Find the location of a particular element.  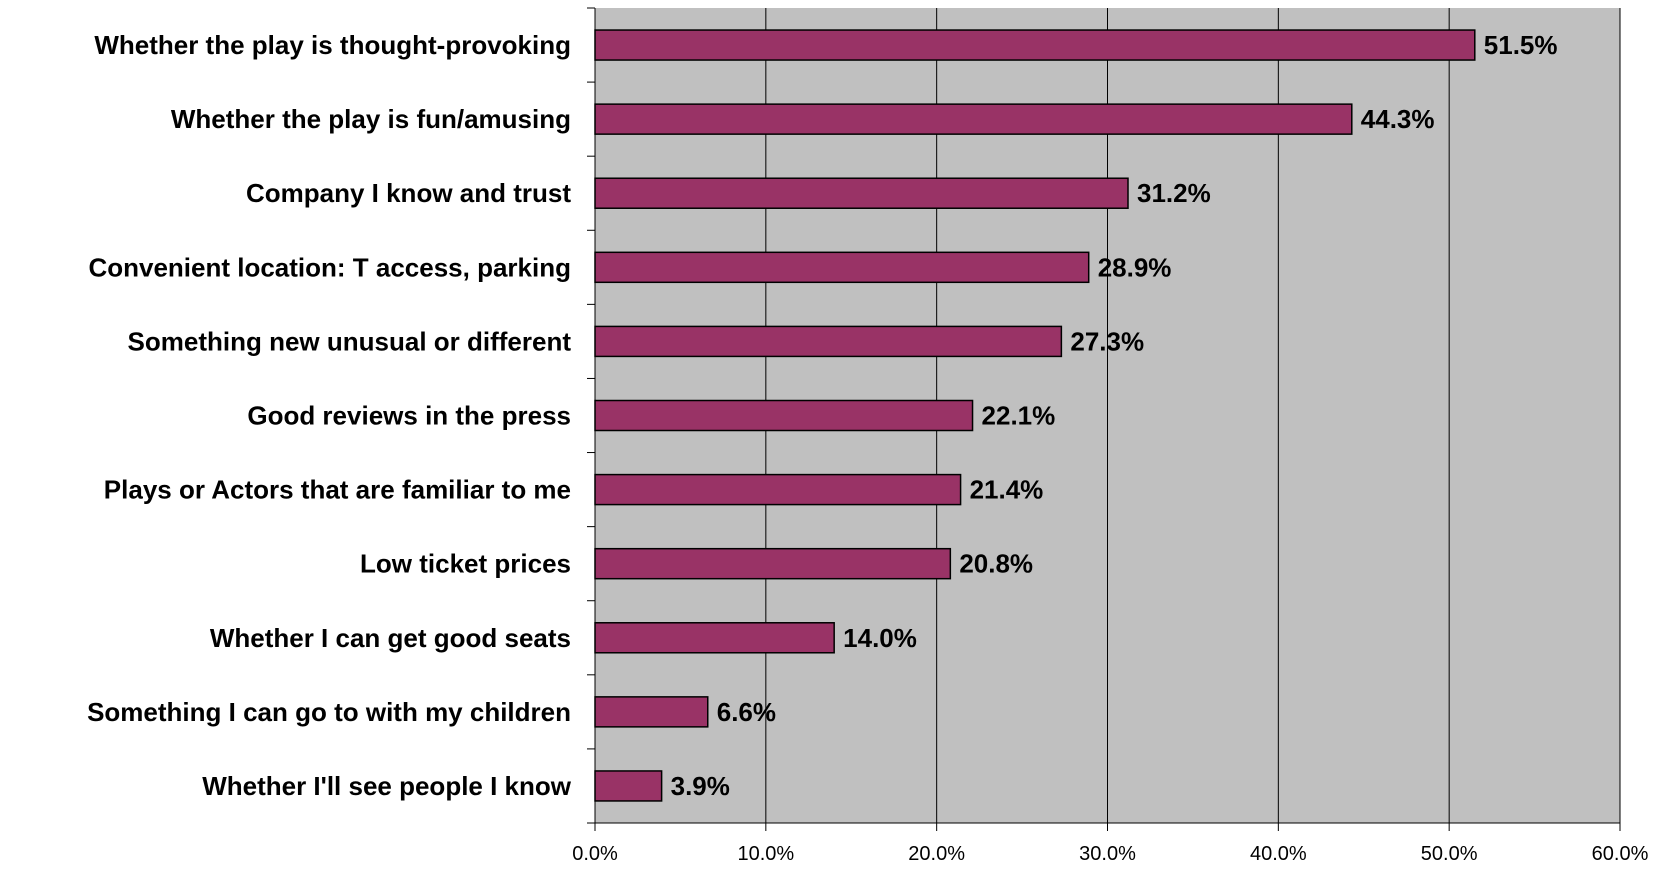

value-label: 3.9% is located at coordinates (700, 786).